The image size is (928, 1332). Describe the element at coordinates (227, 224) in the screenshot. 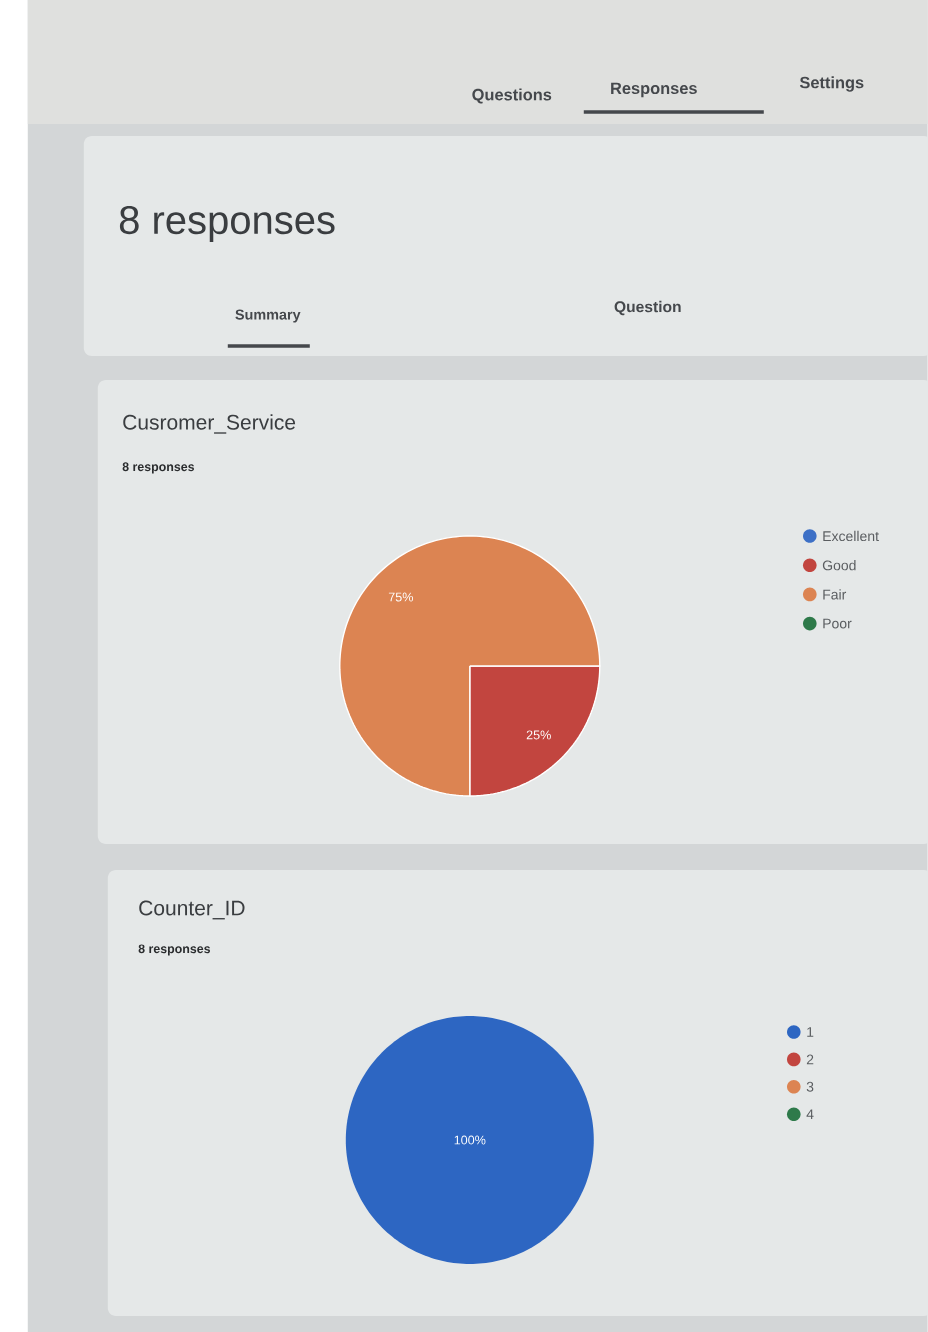

I see `text: 8 responses` at that location.